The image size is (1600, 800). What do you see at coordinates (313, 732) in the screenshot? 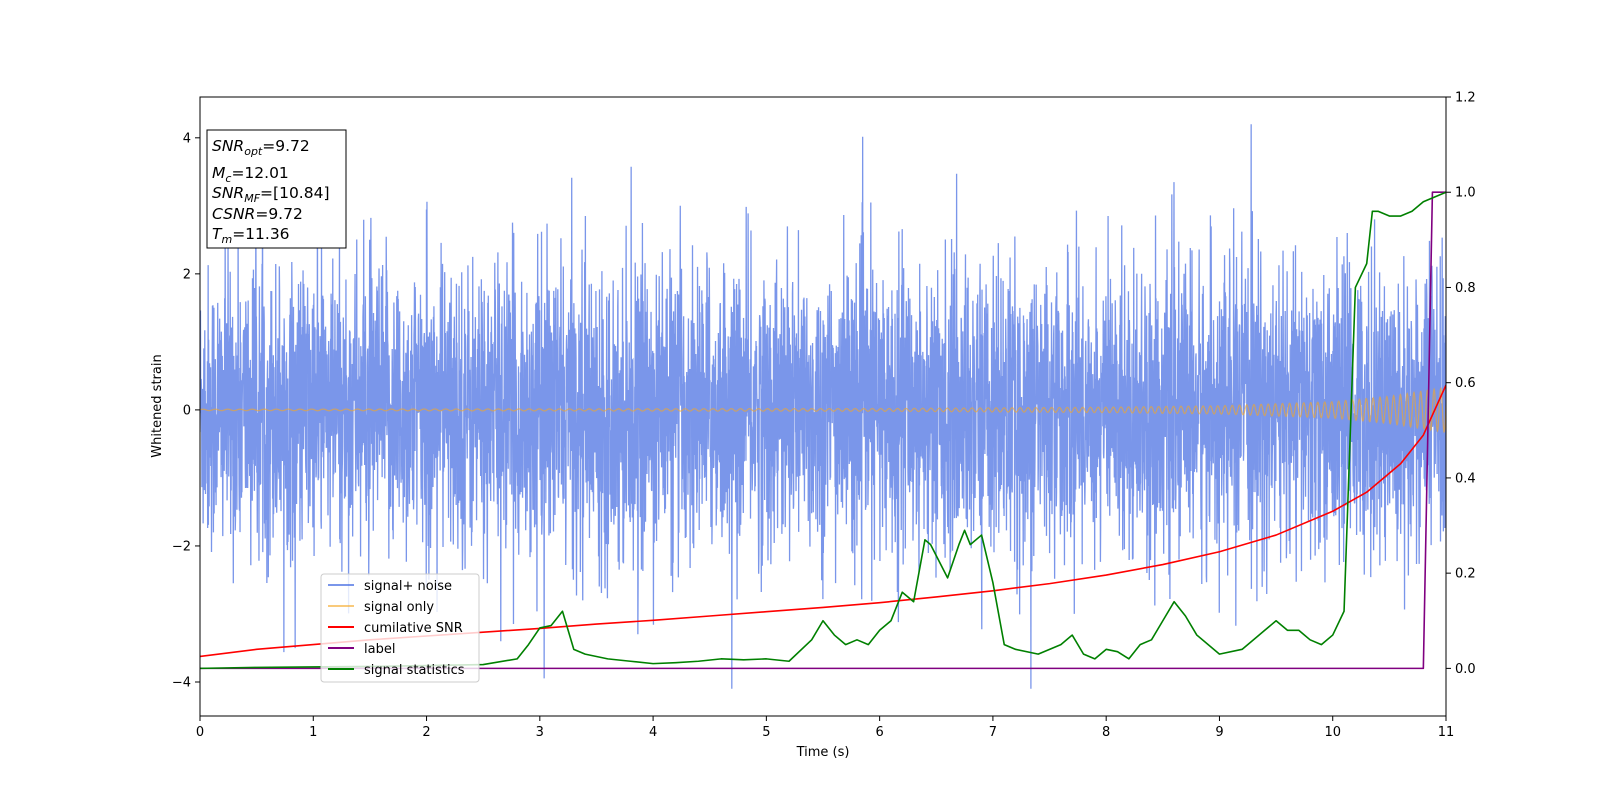
I see `x-tick-label: 1` at bounding box center [313, 732].